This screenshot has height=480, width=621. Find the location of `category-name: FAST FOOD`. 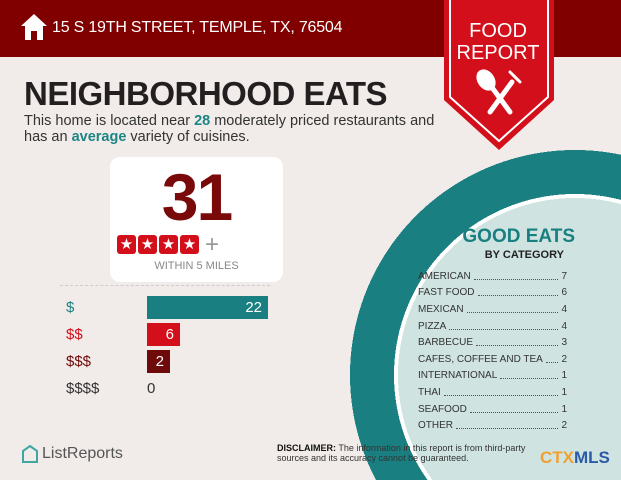

category-name: FAST FOOD is located at coordinates (446, 293).